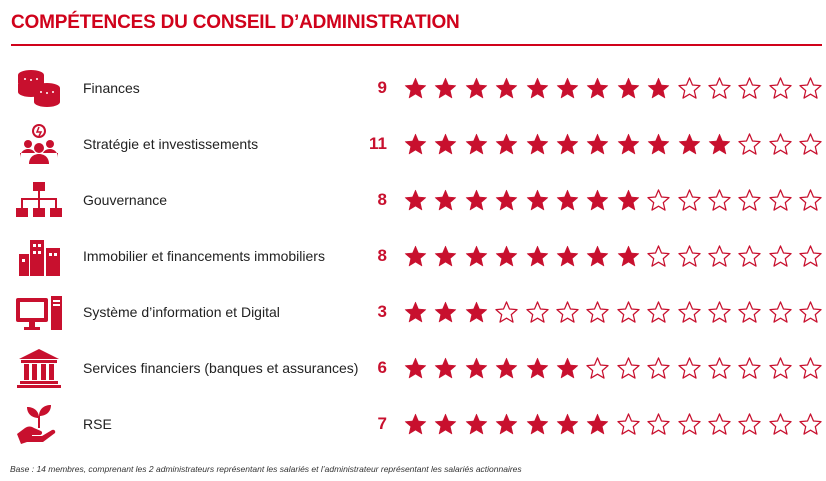  Describe the element at coordinates (378, 143) in the screenshot. I see `competence-count: 11` at that location.